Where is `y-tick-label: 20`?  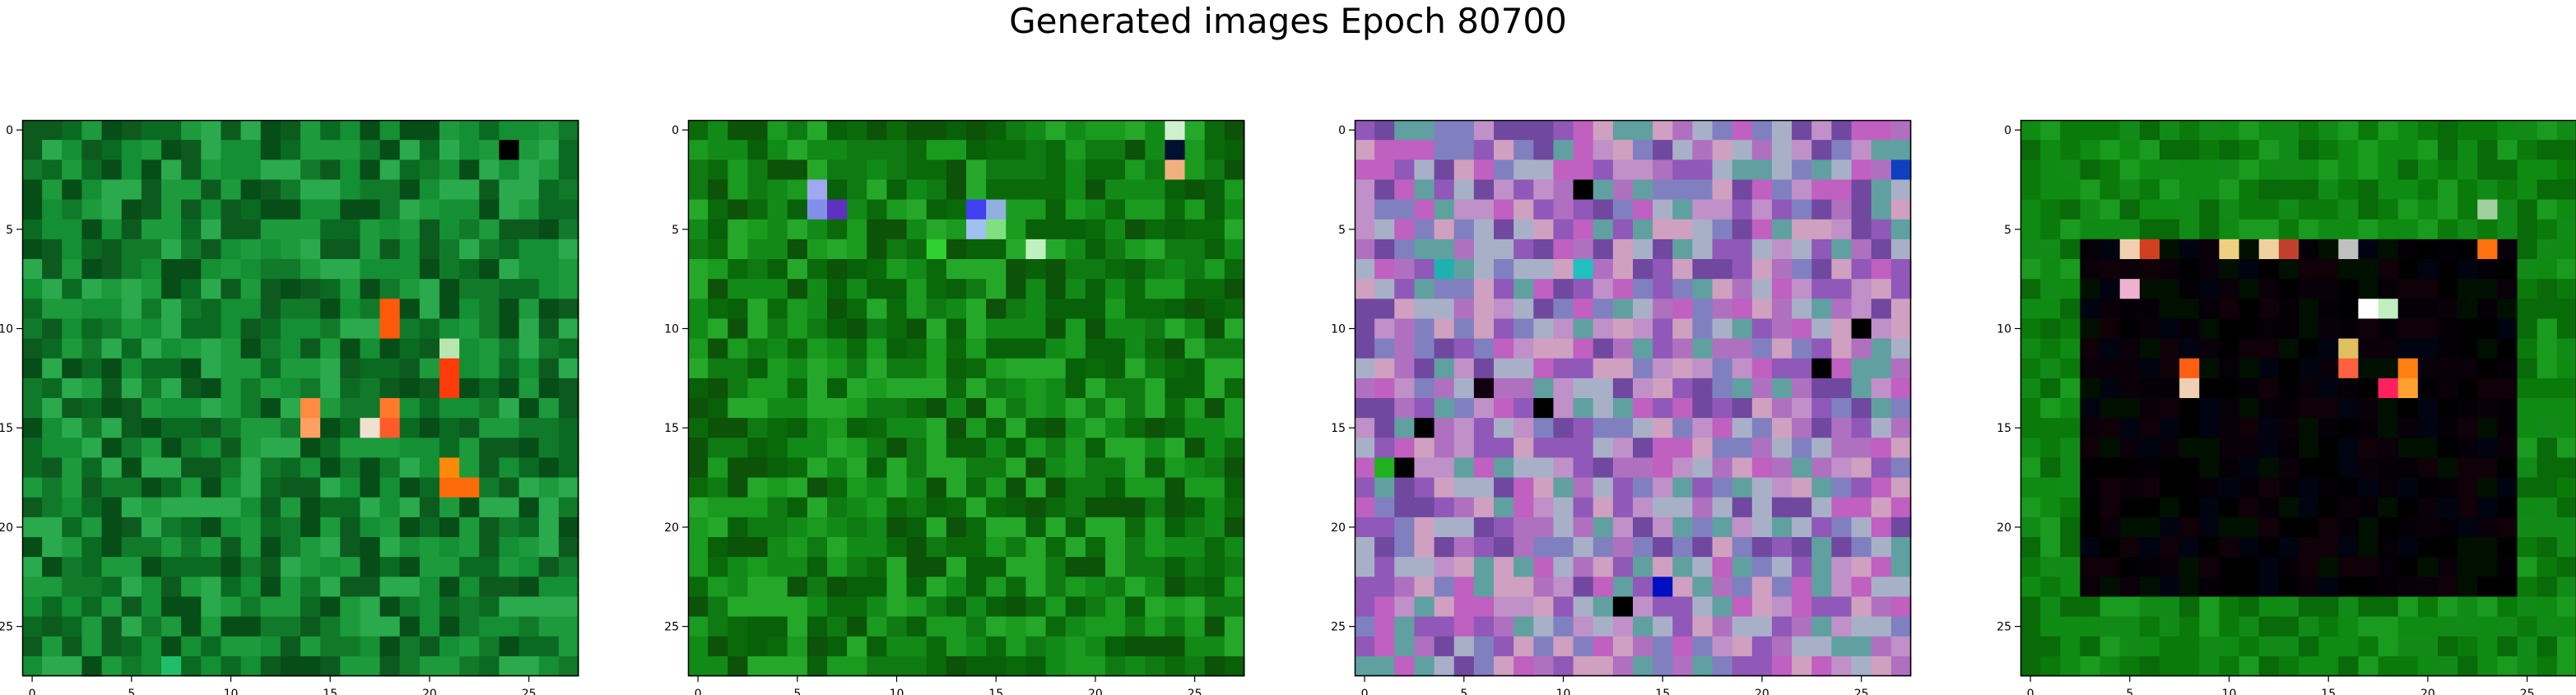
y-tick-label: 20 is located at coordinates (6, 528).